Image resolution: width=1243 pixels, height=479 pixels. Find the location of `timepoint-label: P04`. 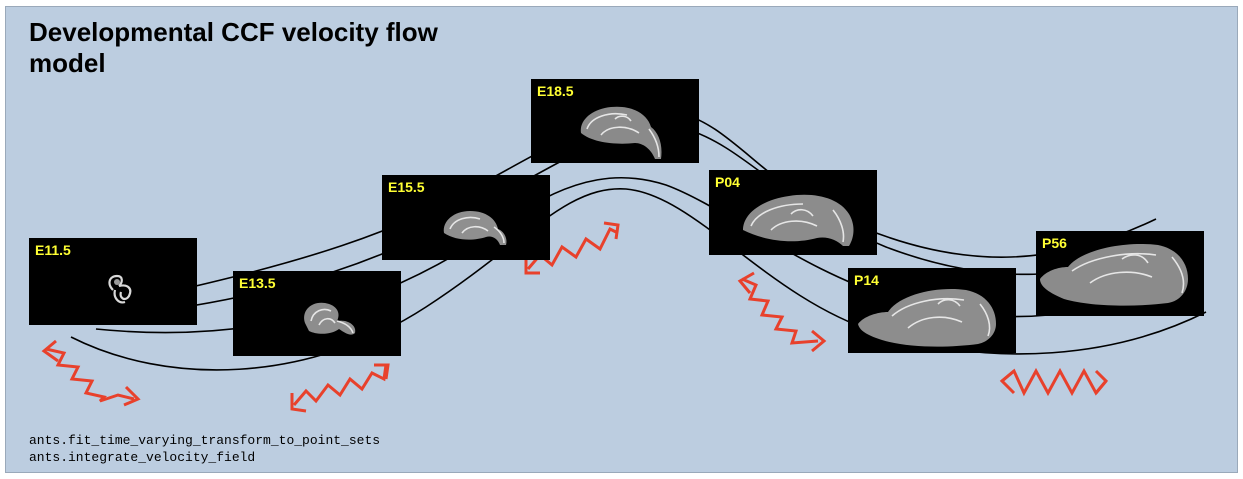

timepoint-label: P04 is located at coordinates (727, 182).